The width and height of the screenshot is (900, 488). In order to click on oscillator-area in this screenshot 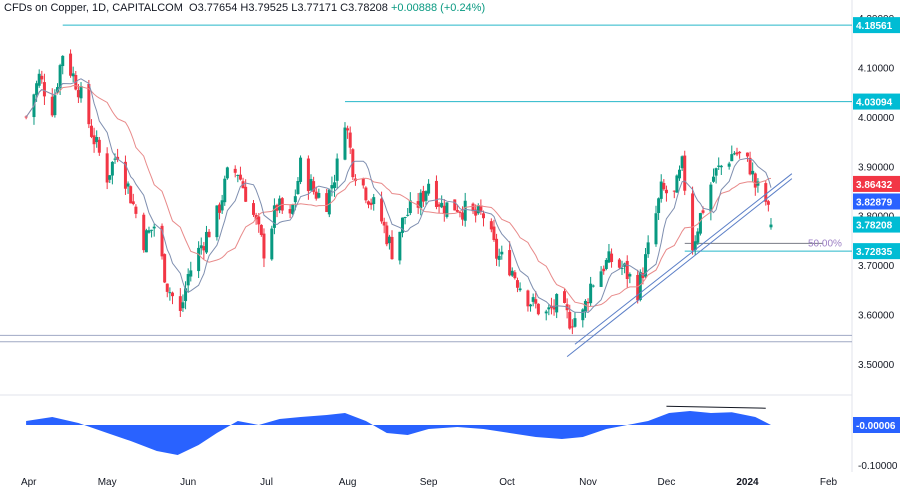, I will do `click(399, 433)`.